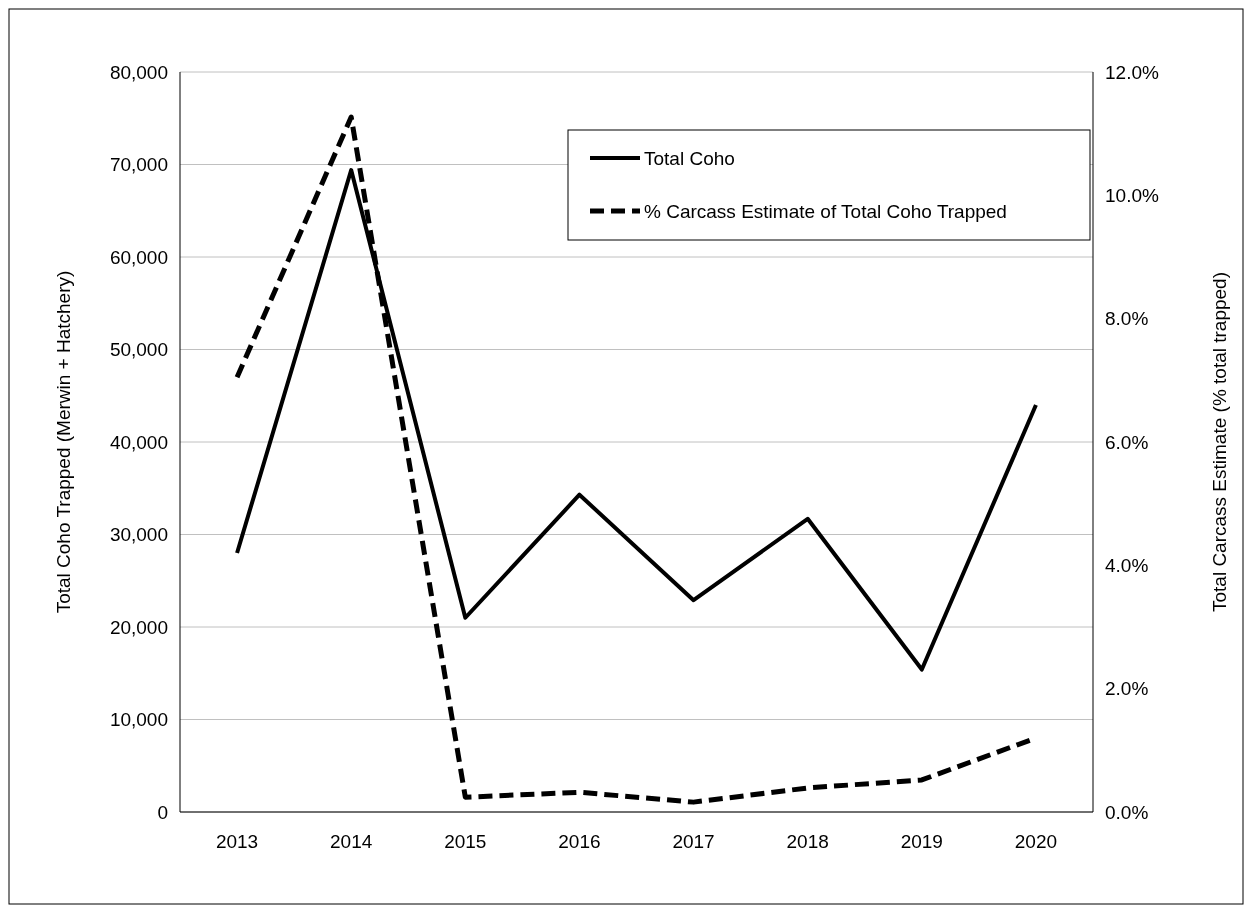 The height and width of the screenshot is (905, 1244). Describe the element at coordinates (921, 841) in the screenshot. I see `x-tick-label: 2019` at that location.